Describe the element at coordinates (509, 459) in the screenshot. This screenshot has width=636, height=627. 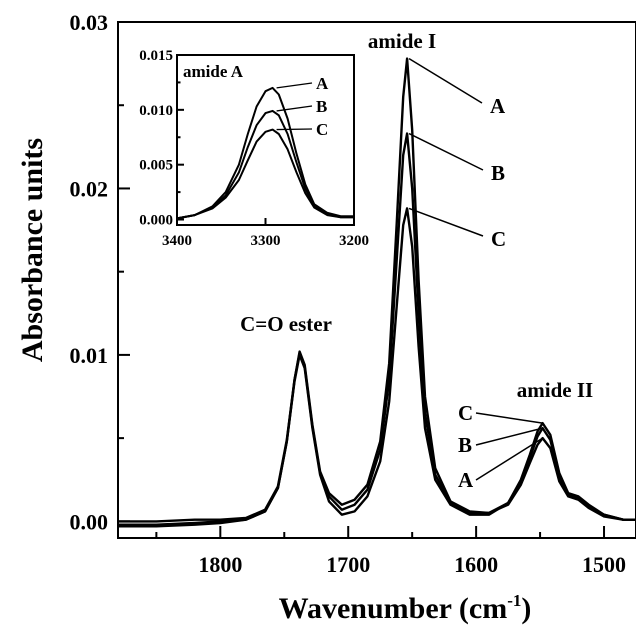
I see `callout-line-amide-ii-A` at that location.